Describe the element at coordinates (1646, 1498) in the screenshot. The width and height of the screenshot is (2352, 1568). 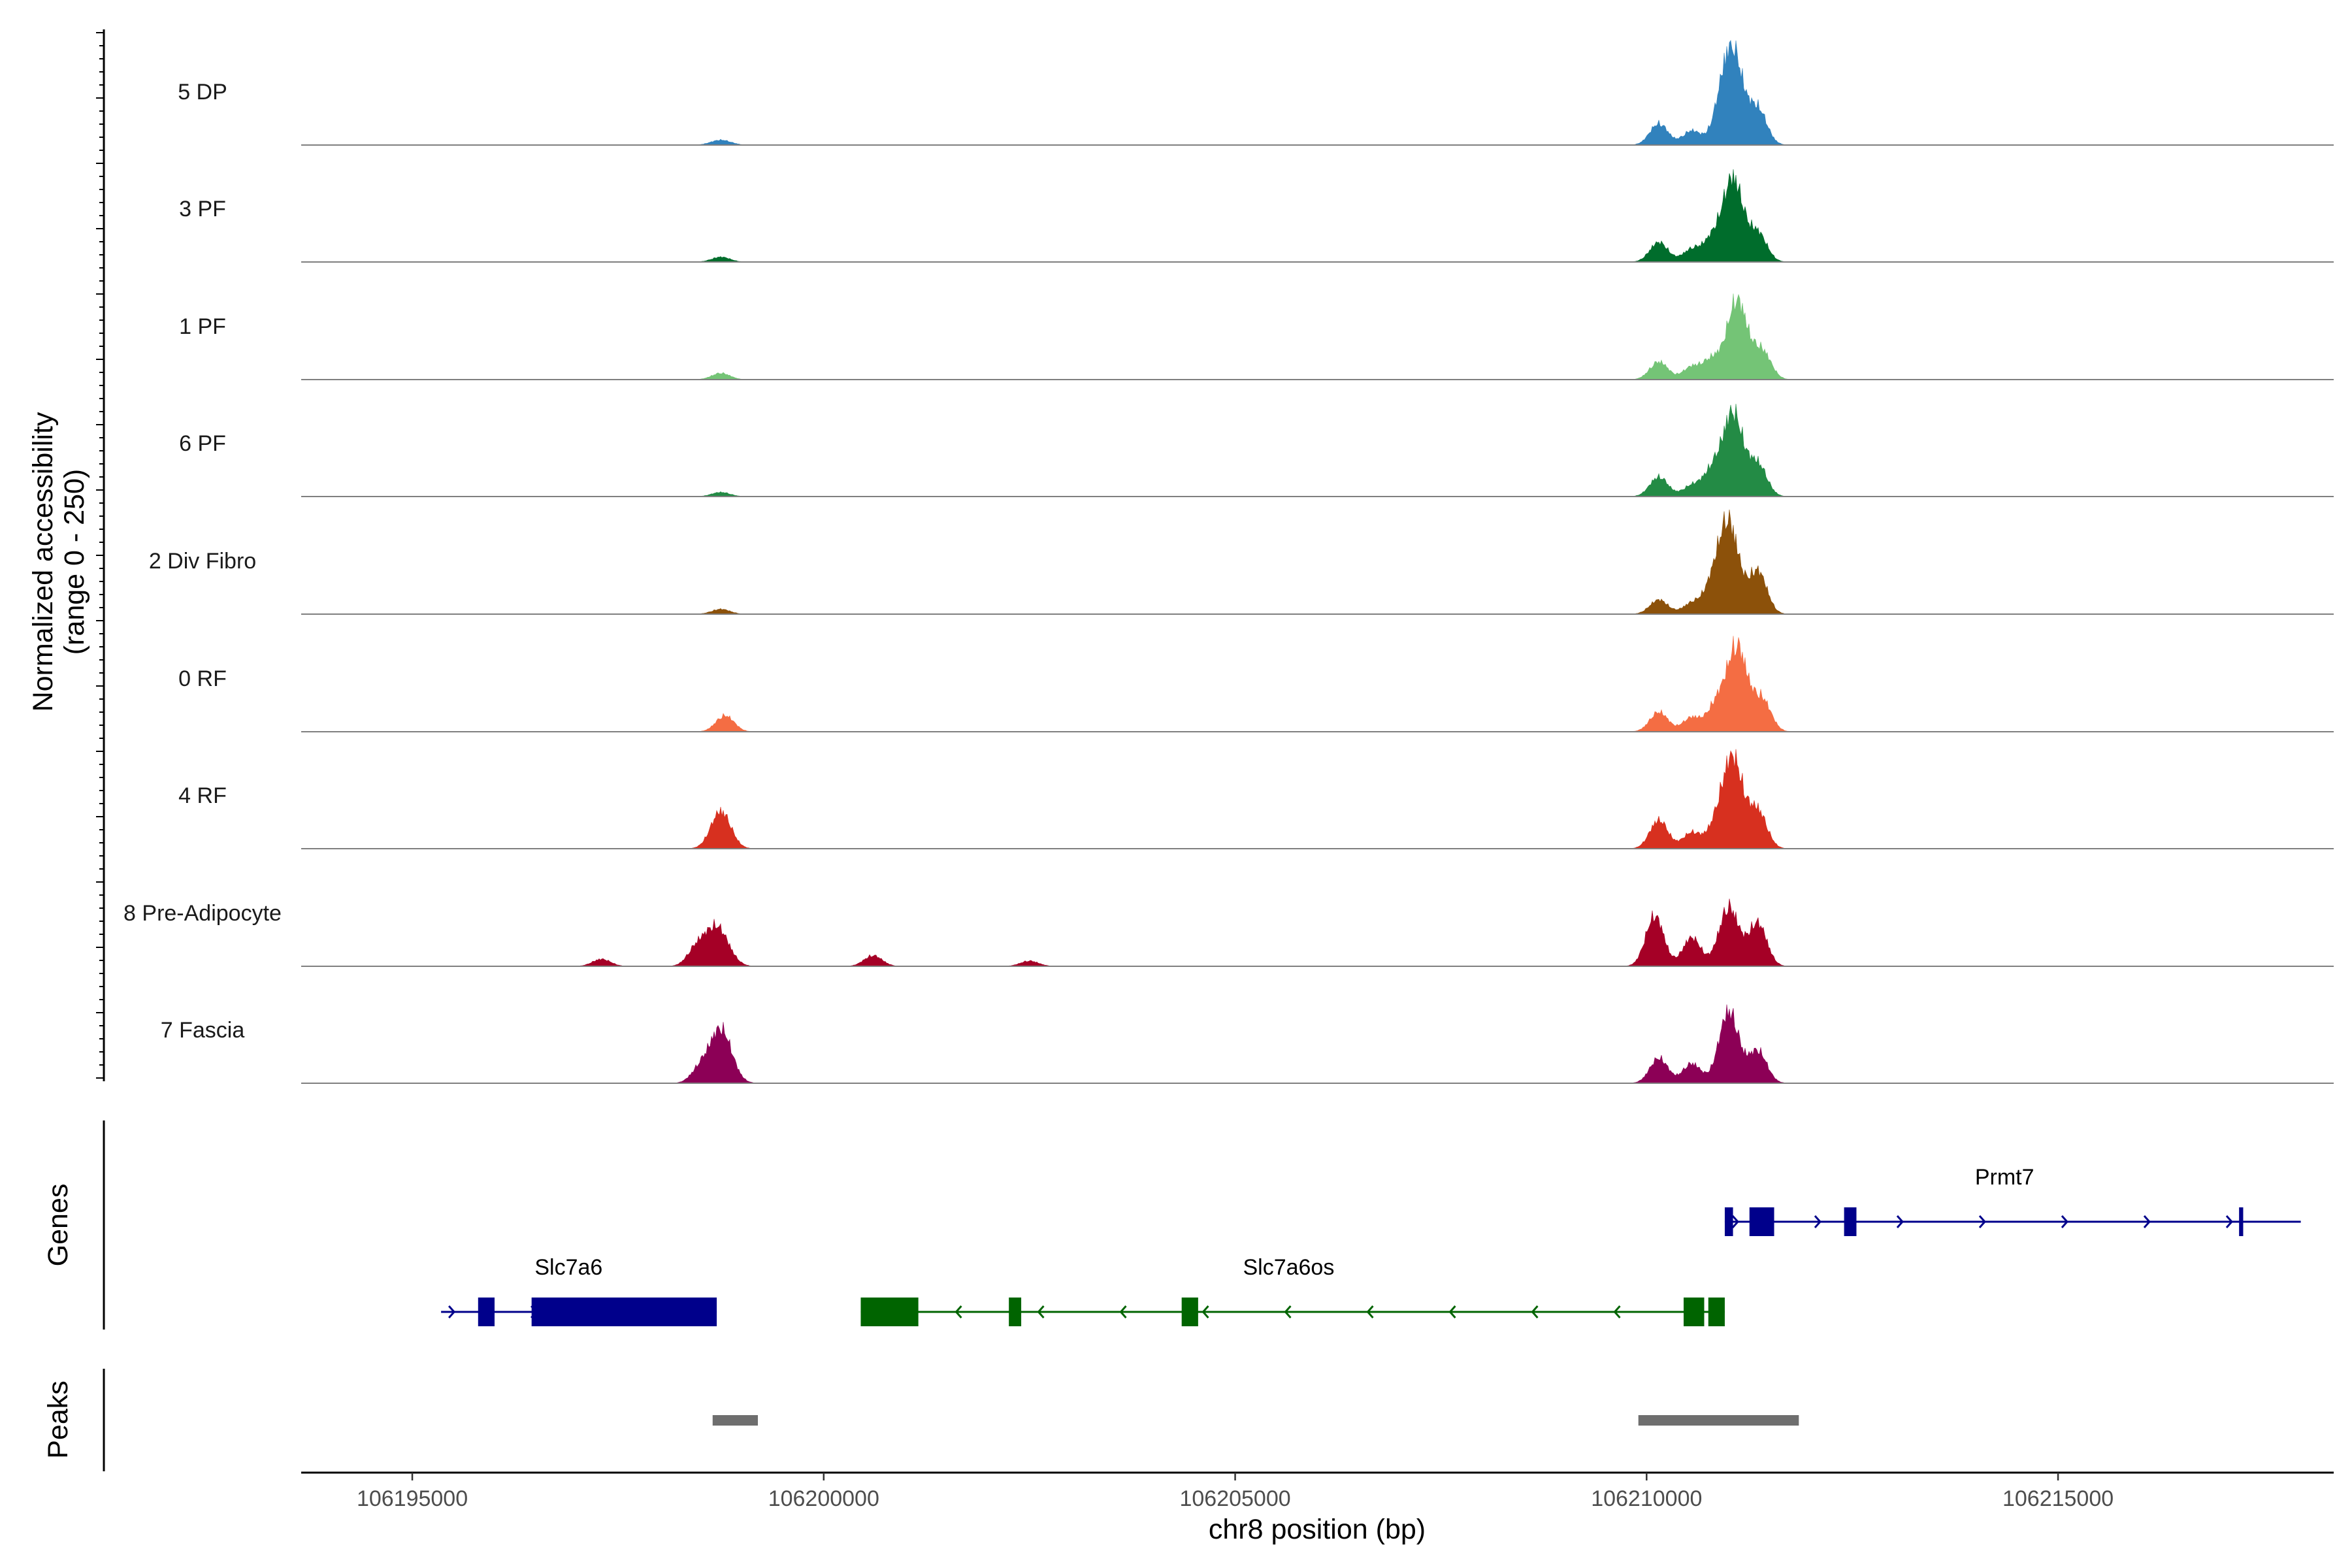
I see `x-tick-label: 106210000` at that location.